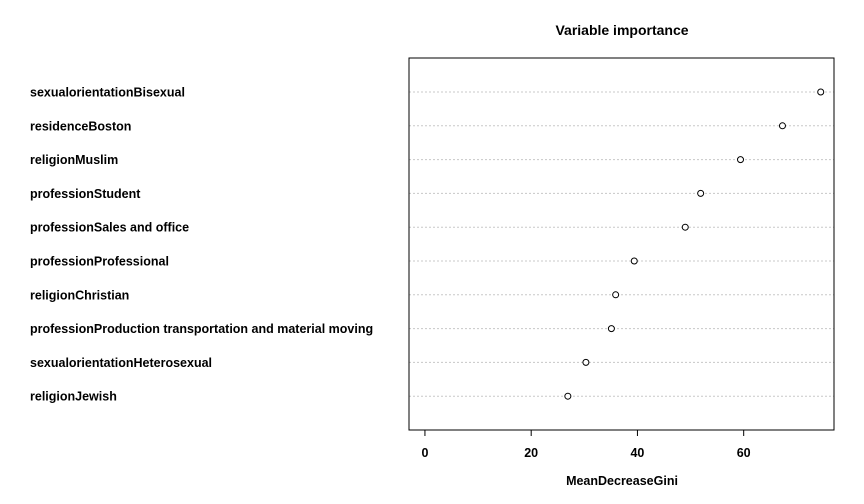 The height and width of the screenshot is (504, 864). Describe the element at coordinates (424, 453) in the screenshot. I see `x-tick-label: 0` at that location.